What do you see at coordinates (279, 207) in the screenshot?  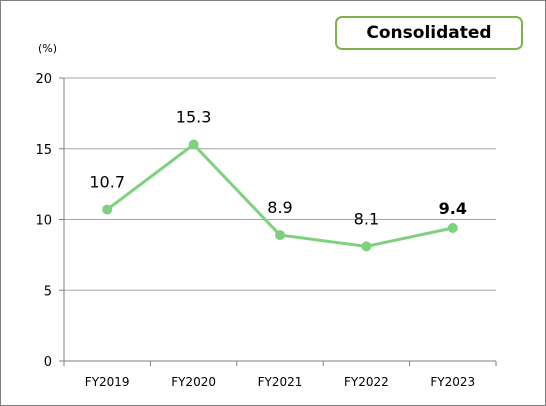 I see `data-label: 8.9` at bounding box center [279, 207].